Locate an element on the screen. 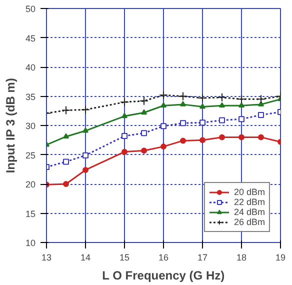 This screenshot has height=285, width=292. y-tick-label: 25 is located at coordinates (30, 155).